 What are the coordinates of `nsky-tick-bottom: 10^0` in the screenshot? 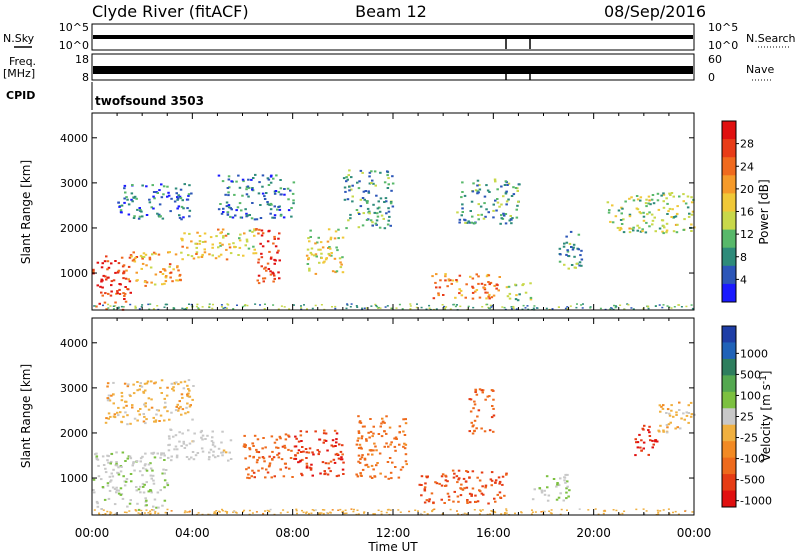 It's located at (74, 45).